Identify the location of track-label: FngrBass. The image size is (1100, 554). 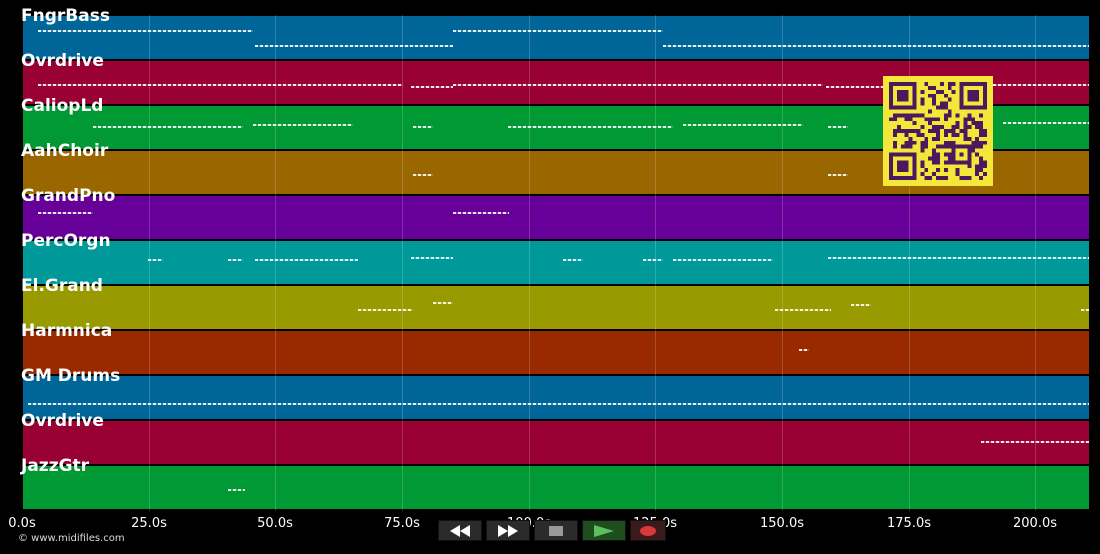
(65, 16).